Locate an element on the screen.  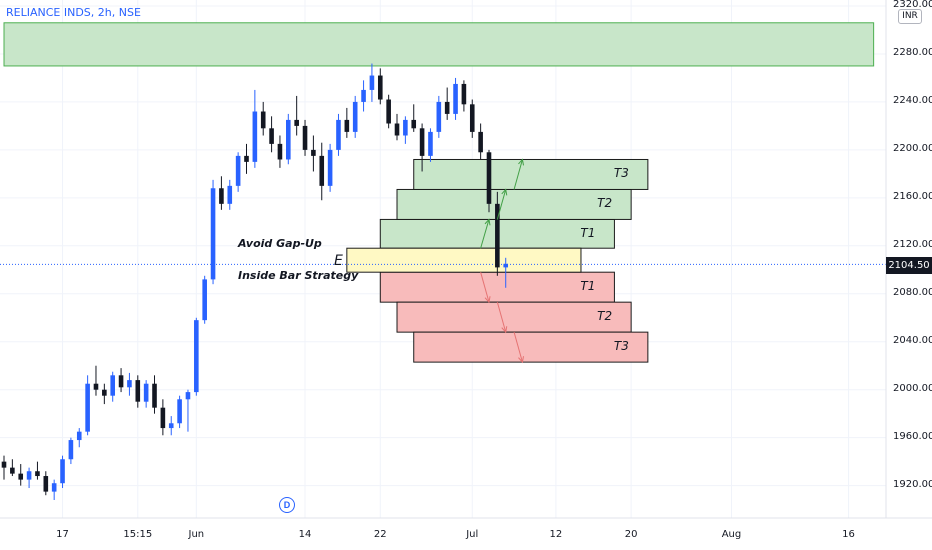
last-price-tag: 2104.50 is located at coordinates (909, 265).